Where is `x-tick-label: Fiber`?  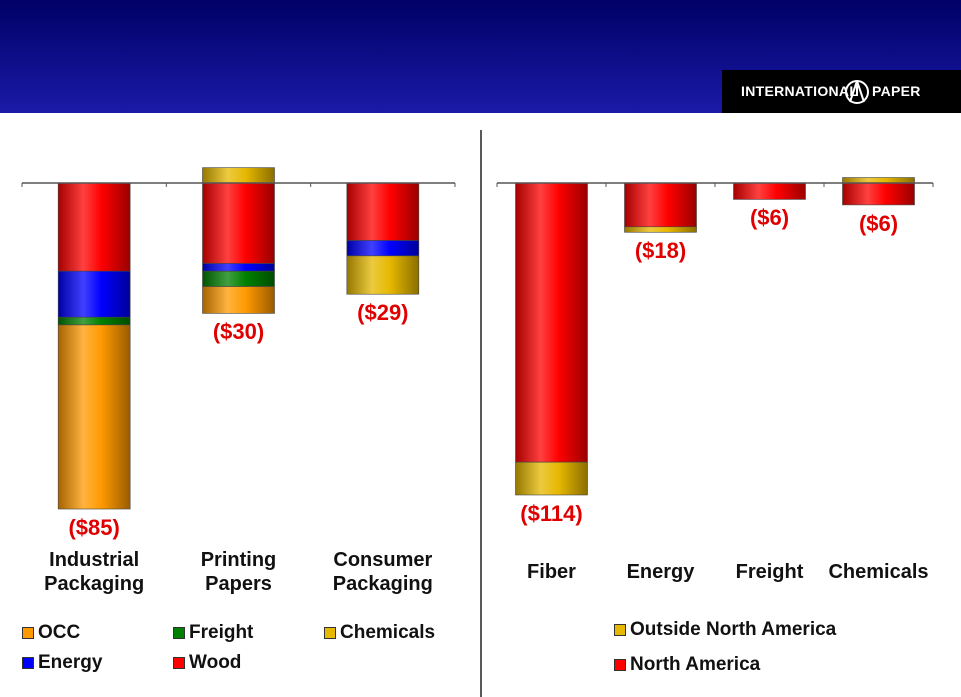 x-tick-label: Fiber is located at coordinates (551, 572).